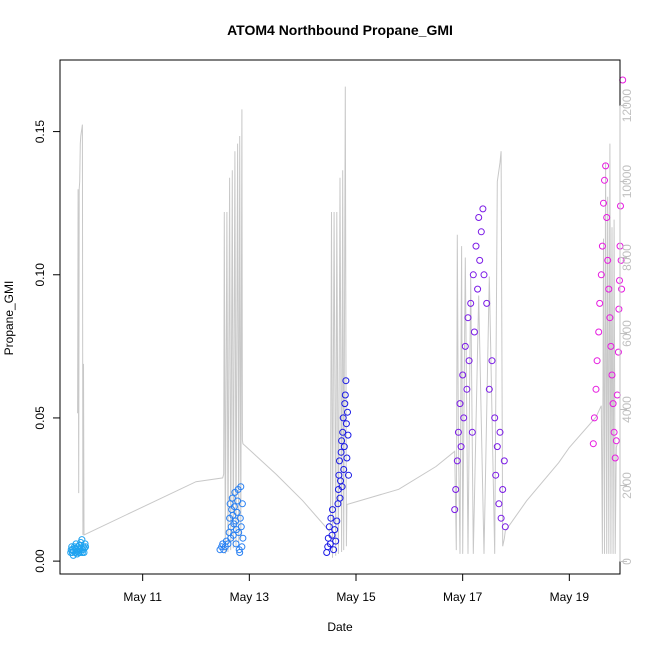 The image size is (650, 650). What do you see at coordinates (463, 597) in the screenshot?
I see `x-tick-label-3: May 17` at bounding box center [463, 597].